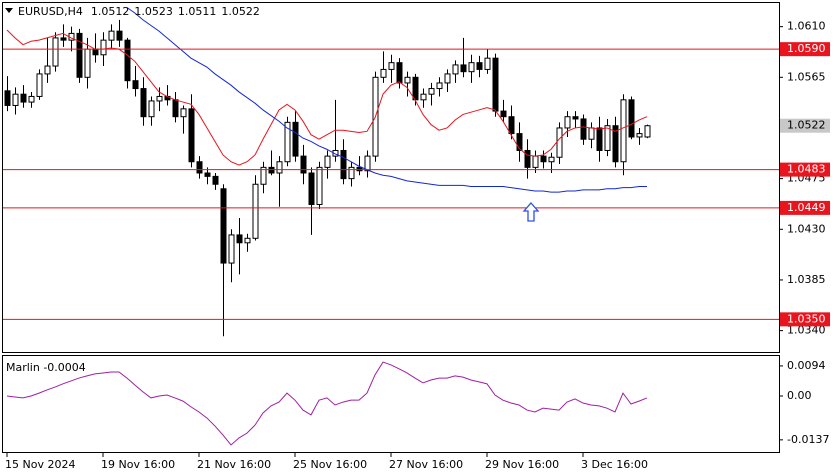 The image size is (838, 476). Describe the element at coordinates (806, 365) in the screenshot. I see `y-tick-label: 0.0094` at that location.